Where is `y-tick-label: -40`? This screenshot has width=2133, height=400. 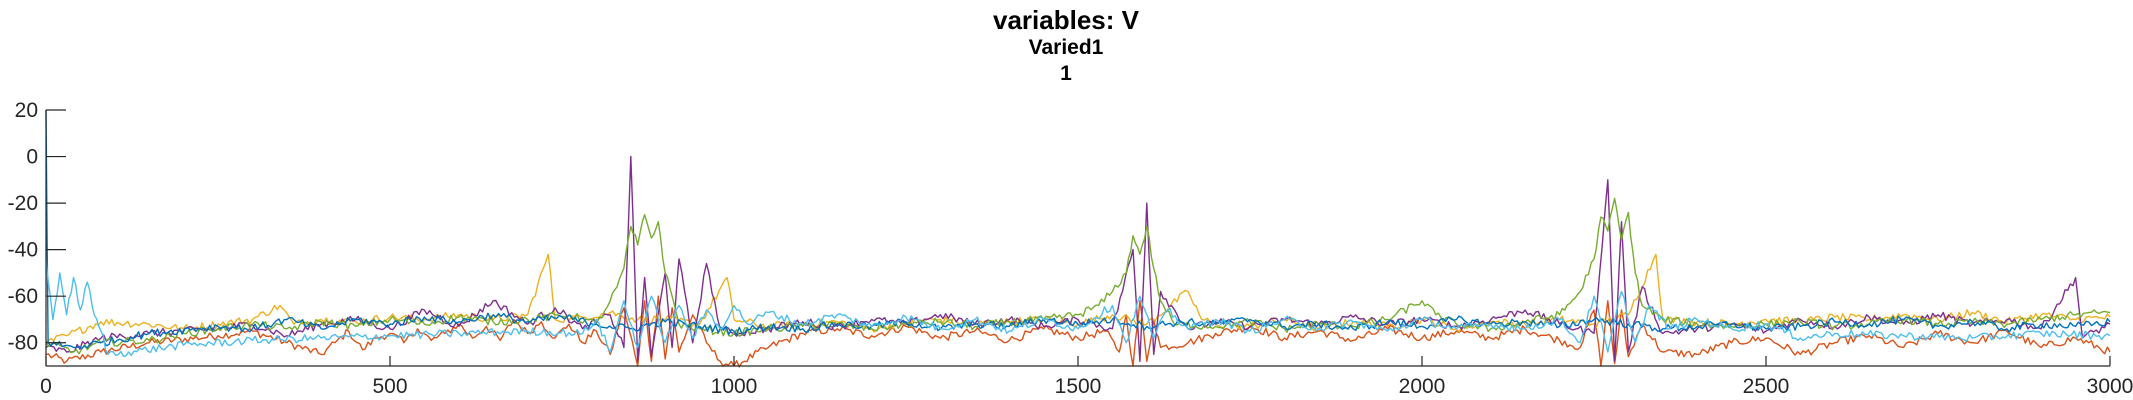
y-tick-label: -40 is located at coordinates (23, 250).